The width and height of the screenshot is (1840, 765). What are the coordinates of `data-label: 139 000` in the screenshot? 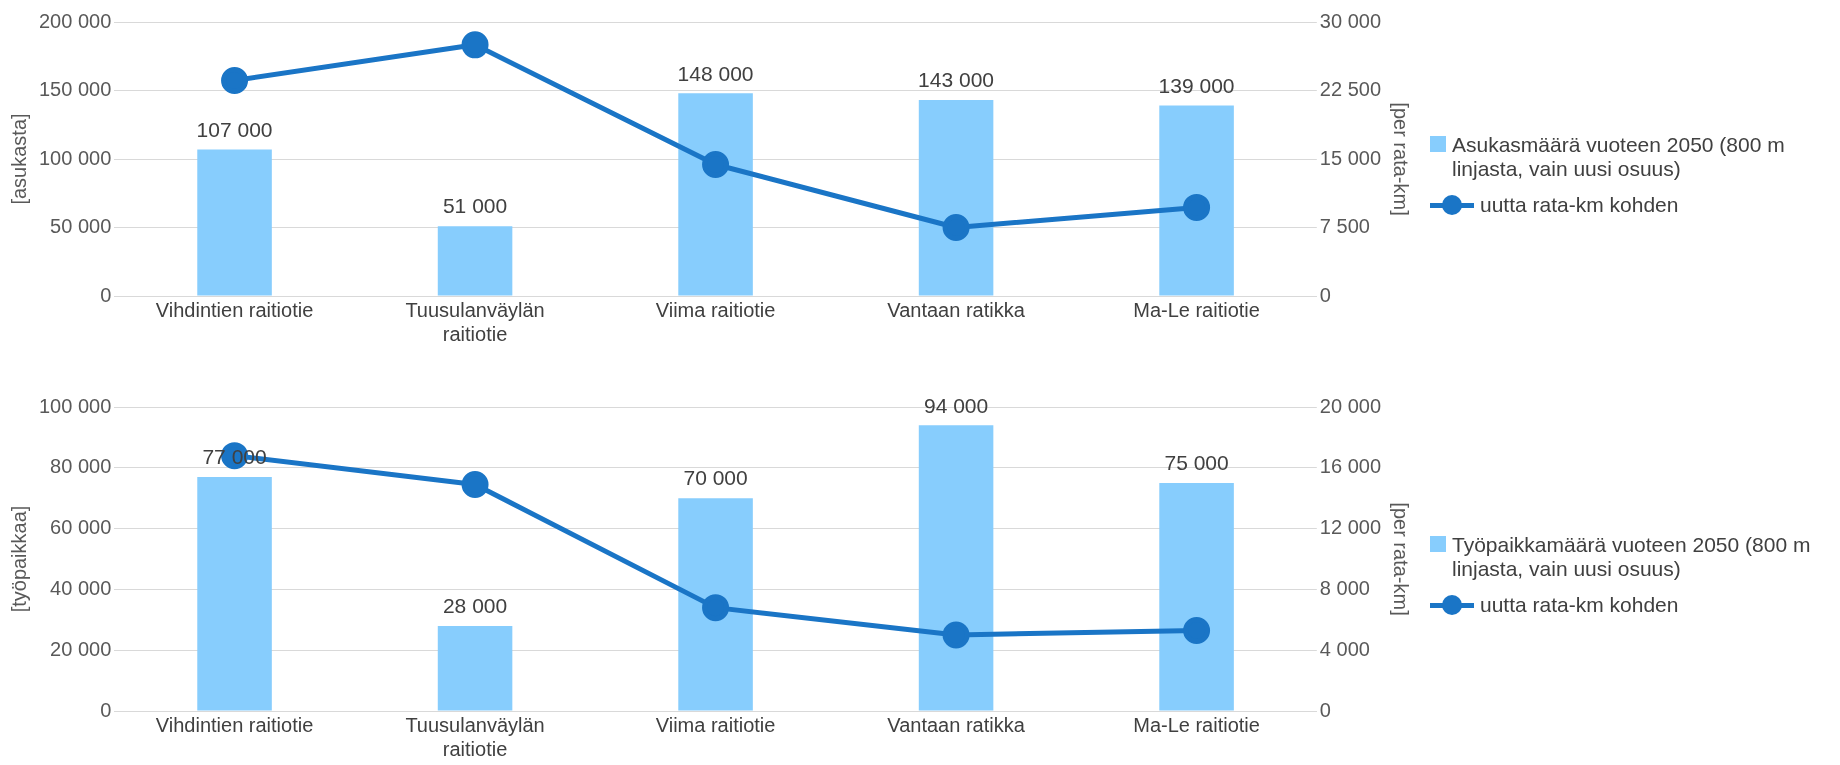 It's located at (1196, 85).